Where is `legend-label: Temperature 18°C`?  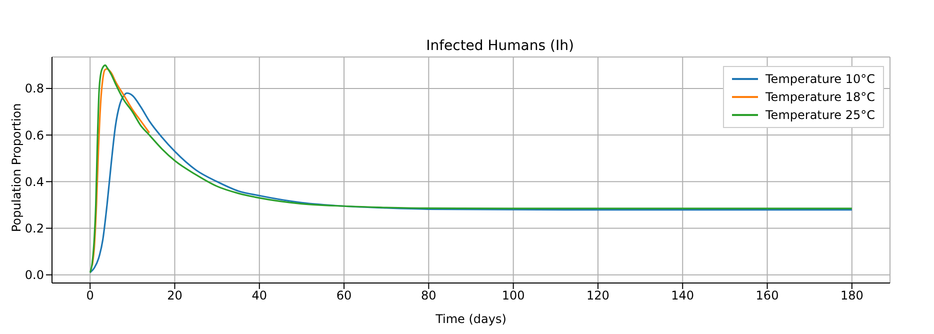
legend-label: Temperature 18°C is located at coordinates (820, 97).